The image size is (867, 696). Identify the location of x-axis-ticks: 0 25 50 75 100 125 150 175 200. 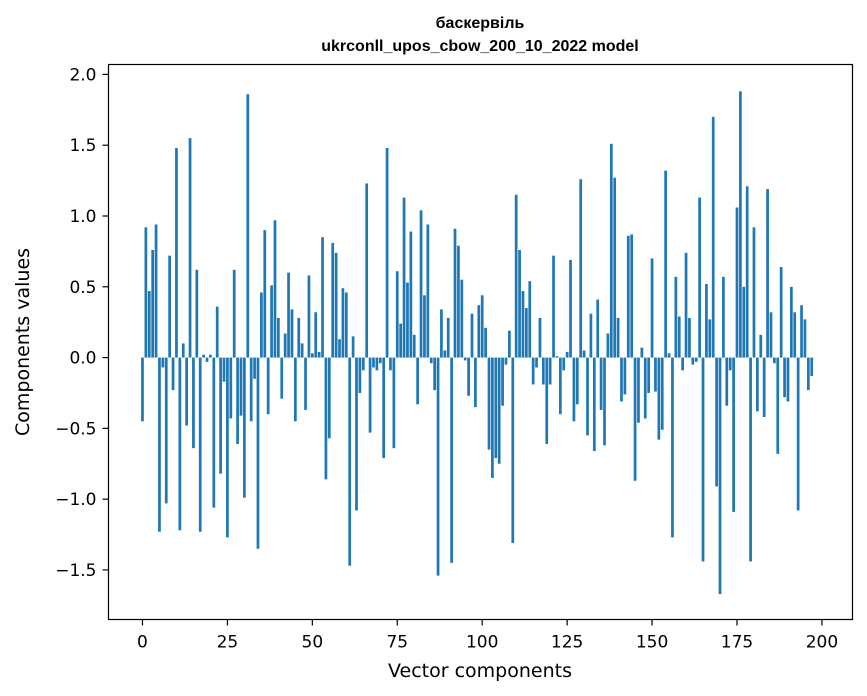
(487, 636).